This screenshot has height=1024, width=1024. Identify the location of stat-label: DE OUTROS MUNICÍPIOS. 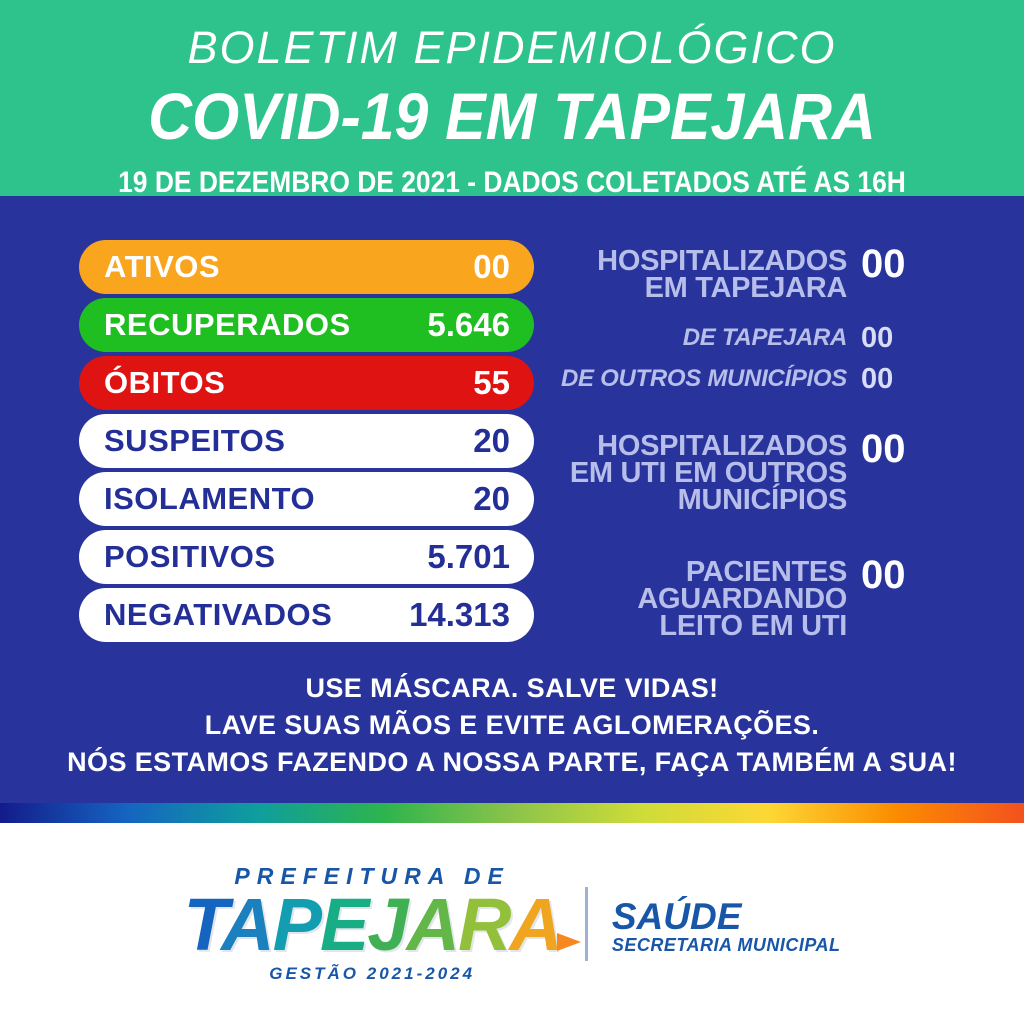
(696, 379).